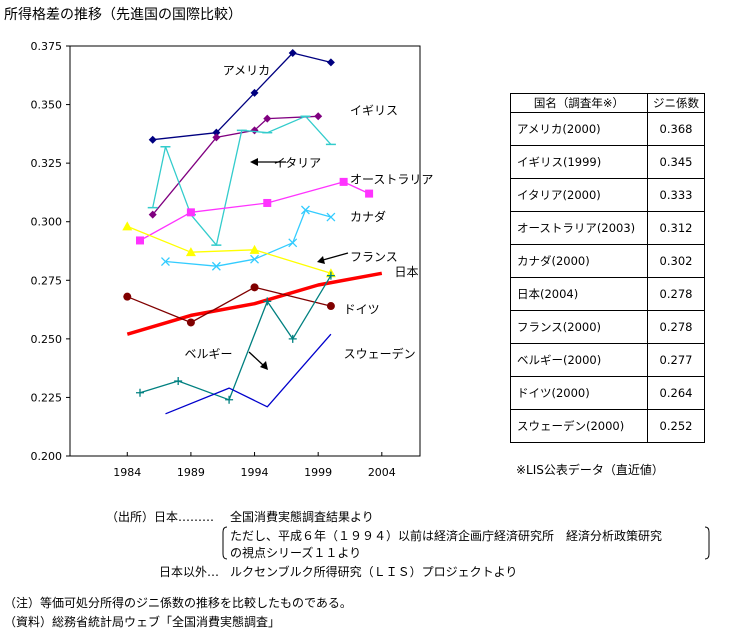 This screenshot has height=635, width=735. What do you see at coordinates (676, 426) in the screenshot?
I see `gini-cell: 0.252` at bounding box center [676, 426].